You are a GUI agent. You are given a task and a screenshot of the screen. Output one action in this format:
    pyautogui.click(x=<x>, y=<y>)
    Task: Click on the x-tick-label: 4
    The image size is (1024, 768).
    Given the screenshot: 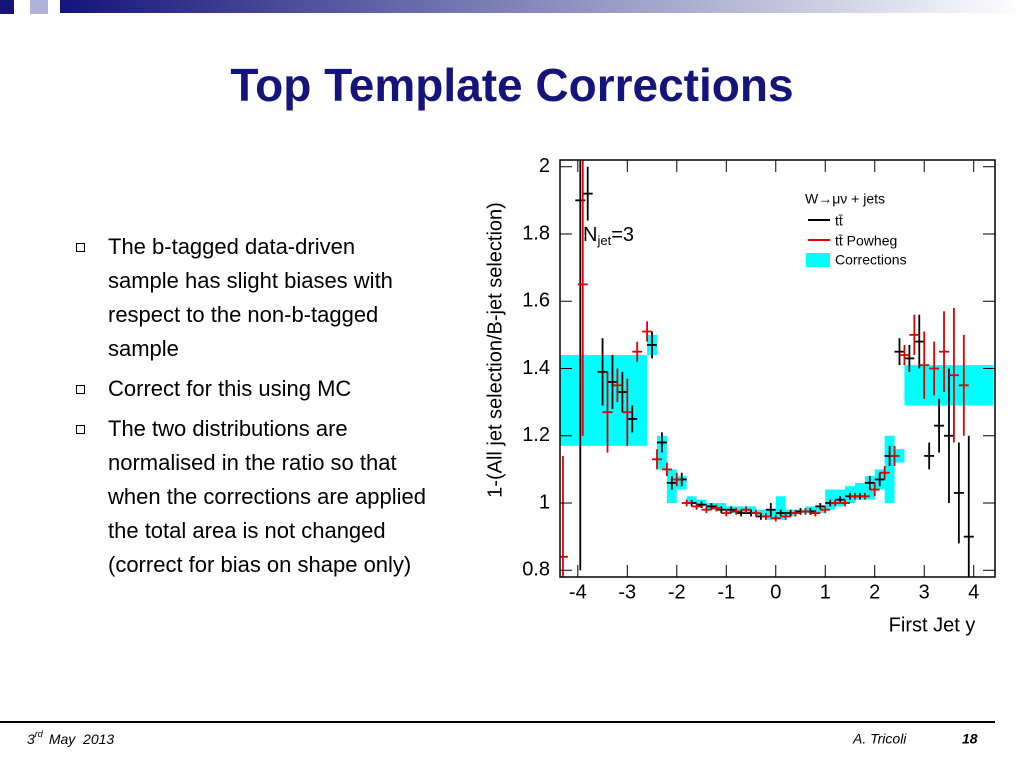 What is the action you would take?
    pyautogui.click(x=973, y=592)
    